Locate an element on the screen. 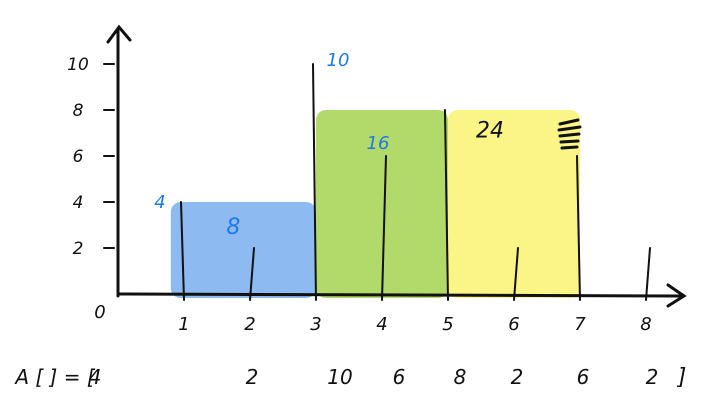 The width and height of the screenshot is (708, 409). y-tick-label-6: 6 is located at coordinates (78, 157).